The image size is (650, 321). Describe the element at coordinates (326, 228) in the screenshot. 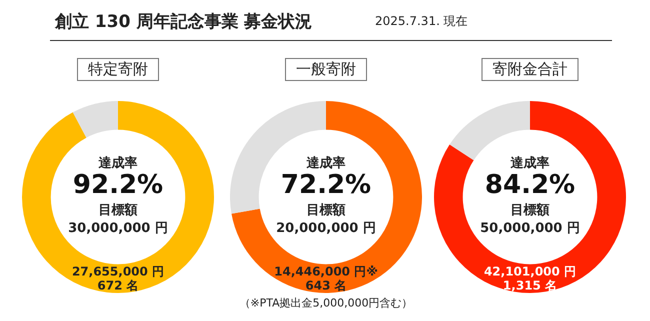

I see `text: 20,000,000 円` at that location.